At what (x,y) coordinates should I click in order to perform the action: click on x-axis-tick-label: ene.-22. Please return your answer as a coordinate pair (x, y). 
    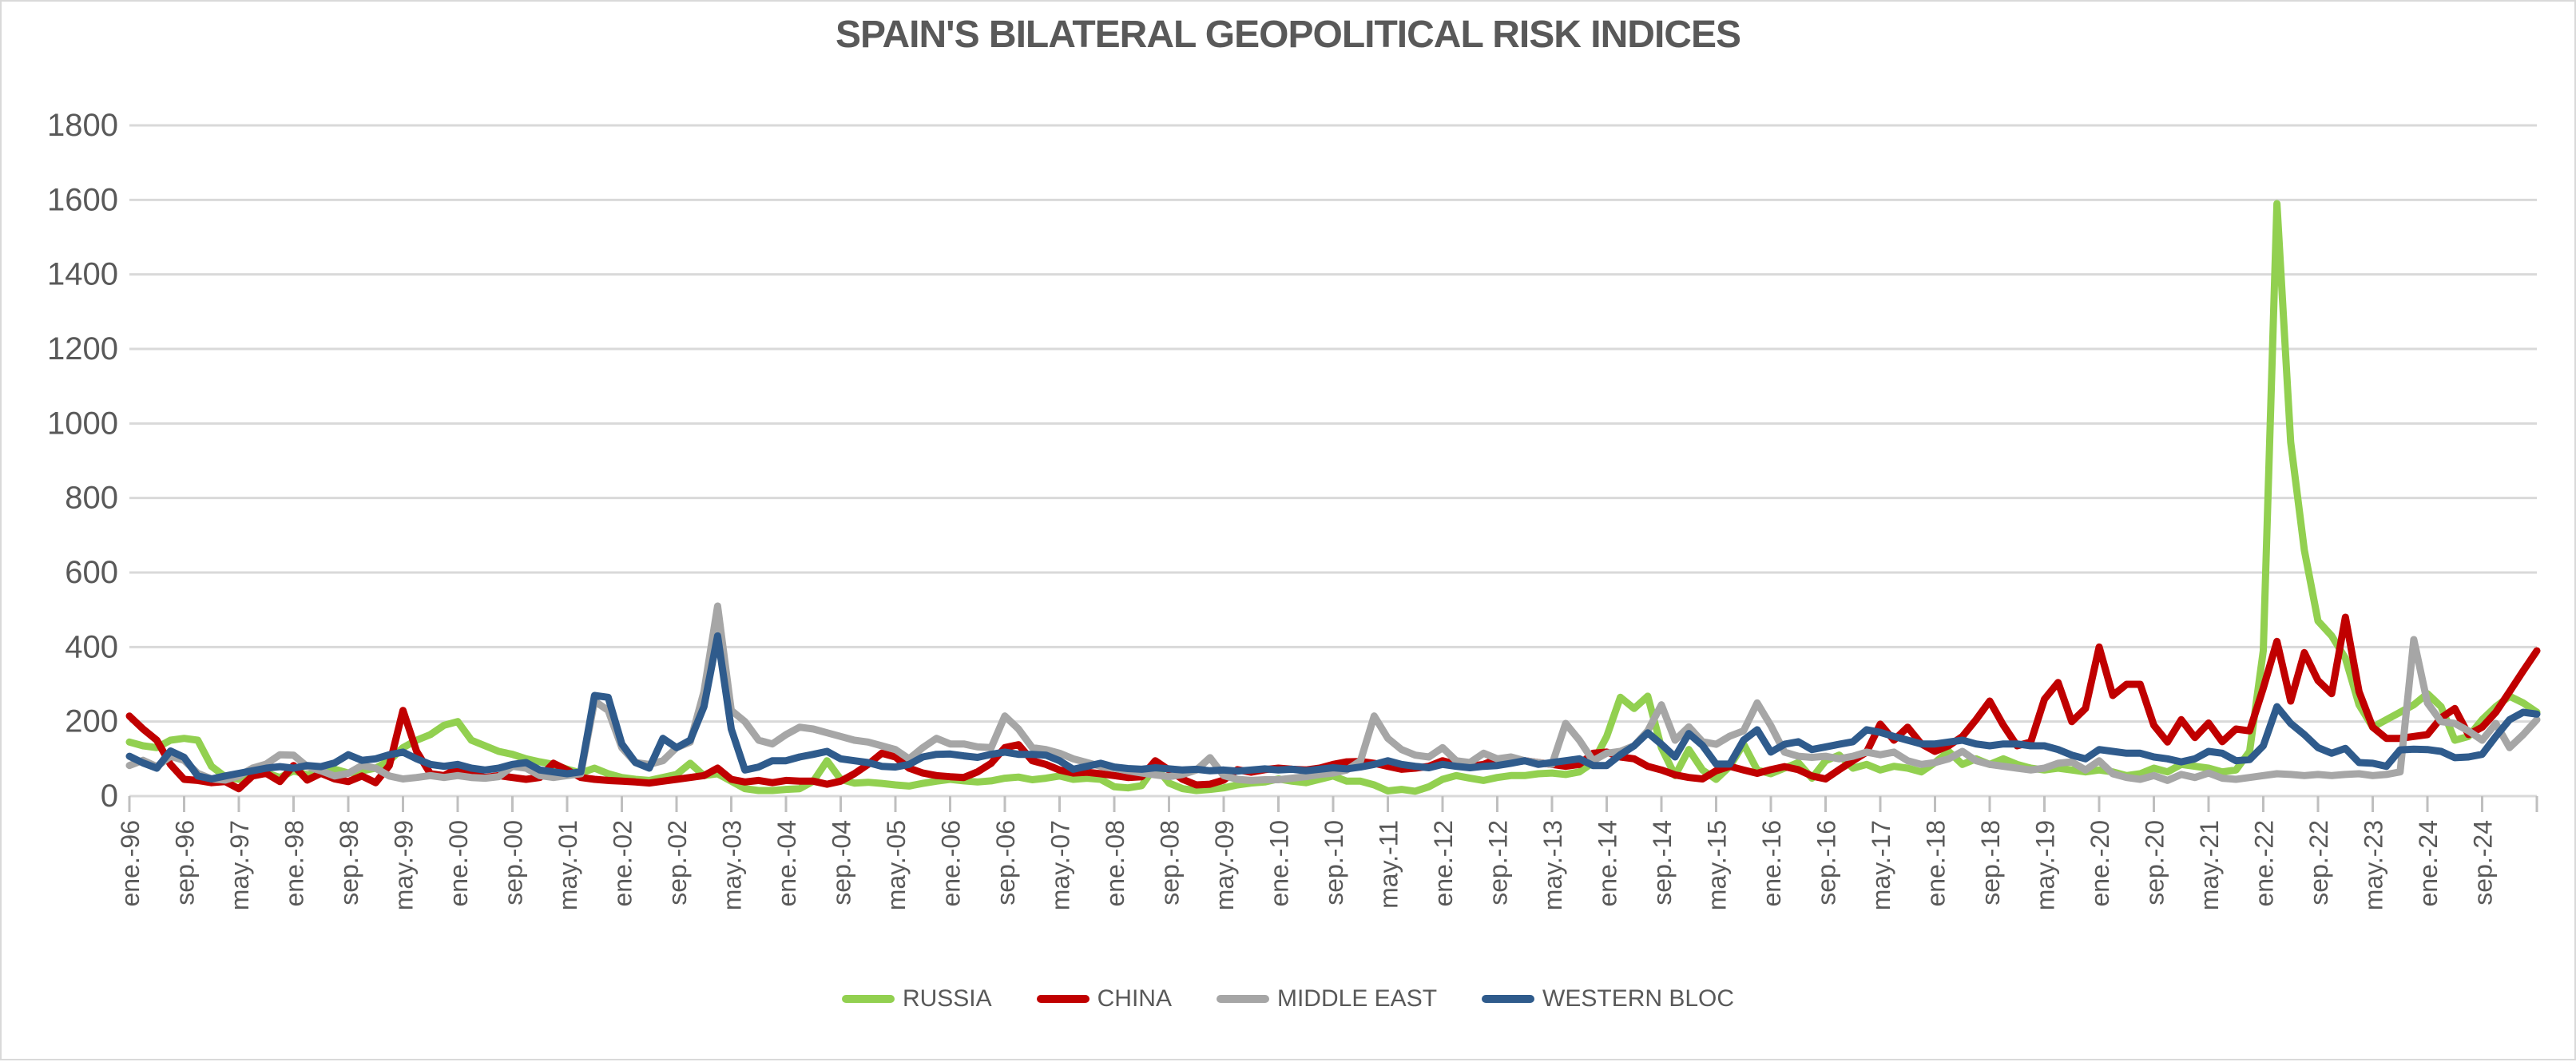
    Looking at the image, I should click on (2264, 863).